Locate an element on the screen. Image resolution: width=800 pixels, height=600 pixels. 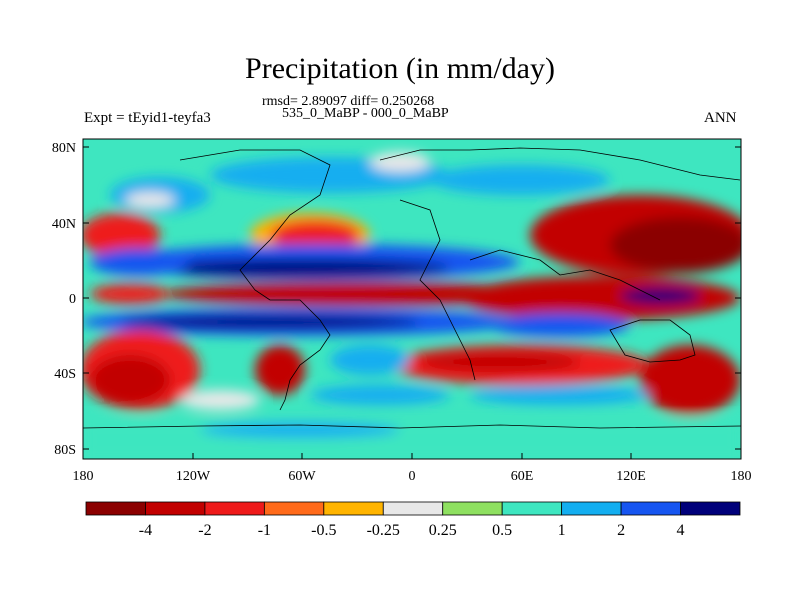
colorbar is located at coordinates (413, 508).